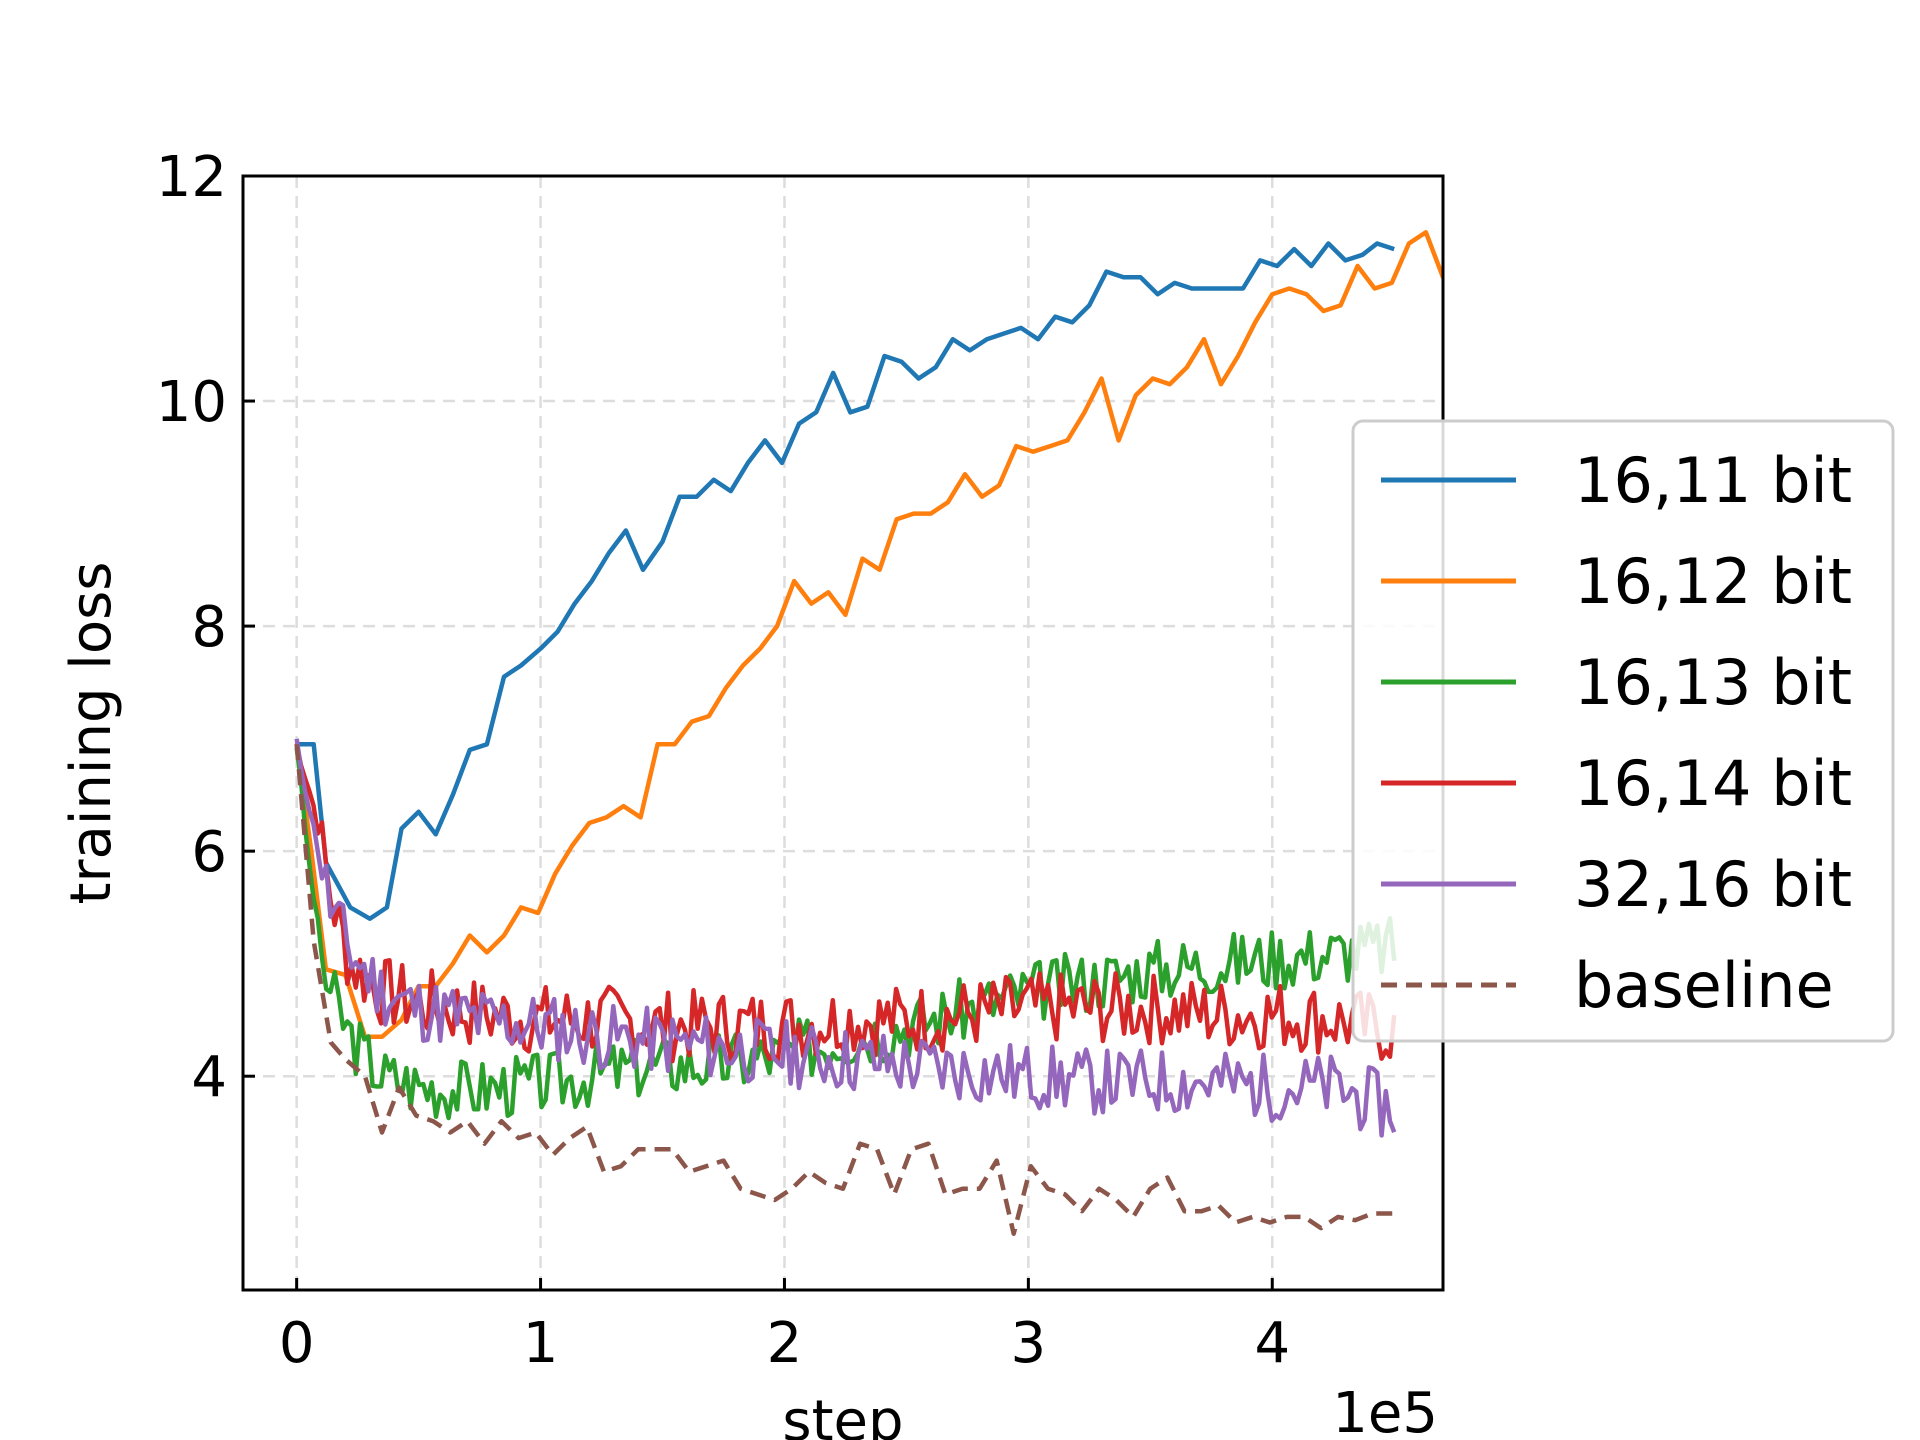 This screenshot has height=1440, width=1920. Describe the element at coordinates (1704, 985) in the screenshot. I see `legend-label-5: baseline` at that location.